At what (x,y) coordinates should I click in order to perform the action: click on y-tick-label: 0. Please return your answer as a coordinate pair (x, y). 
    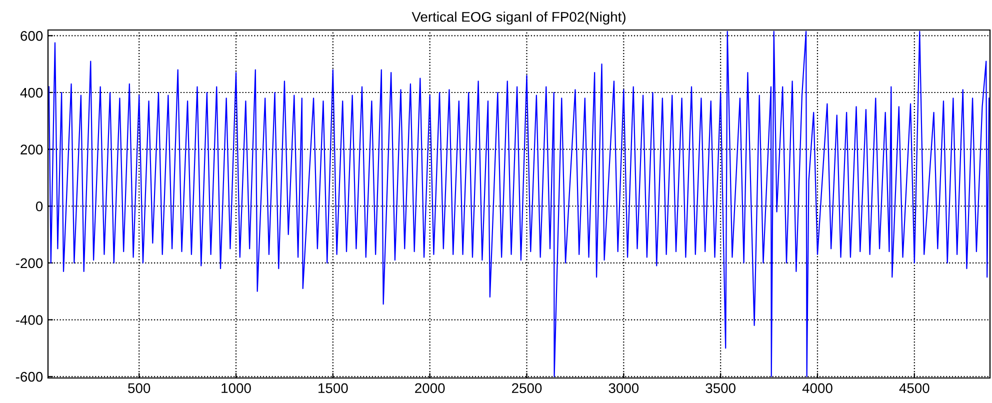
    Looking at the image, I should click on (39, 206).